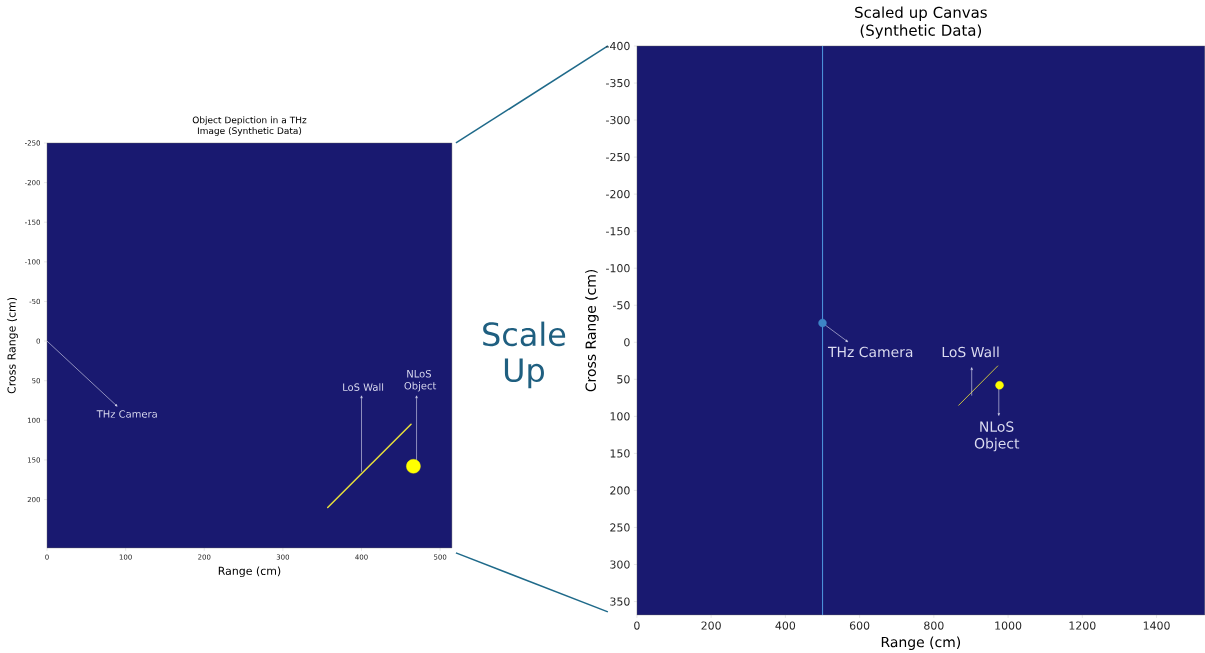  Describe the element at coordinates (620, 416) in the screenshot. I see `y-tick-label: 100` at that location.